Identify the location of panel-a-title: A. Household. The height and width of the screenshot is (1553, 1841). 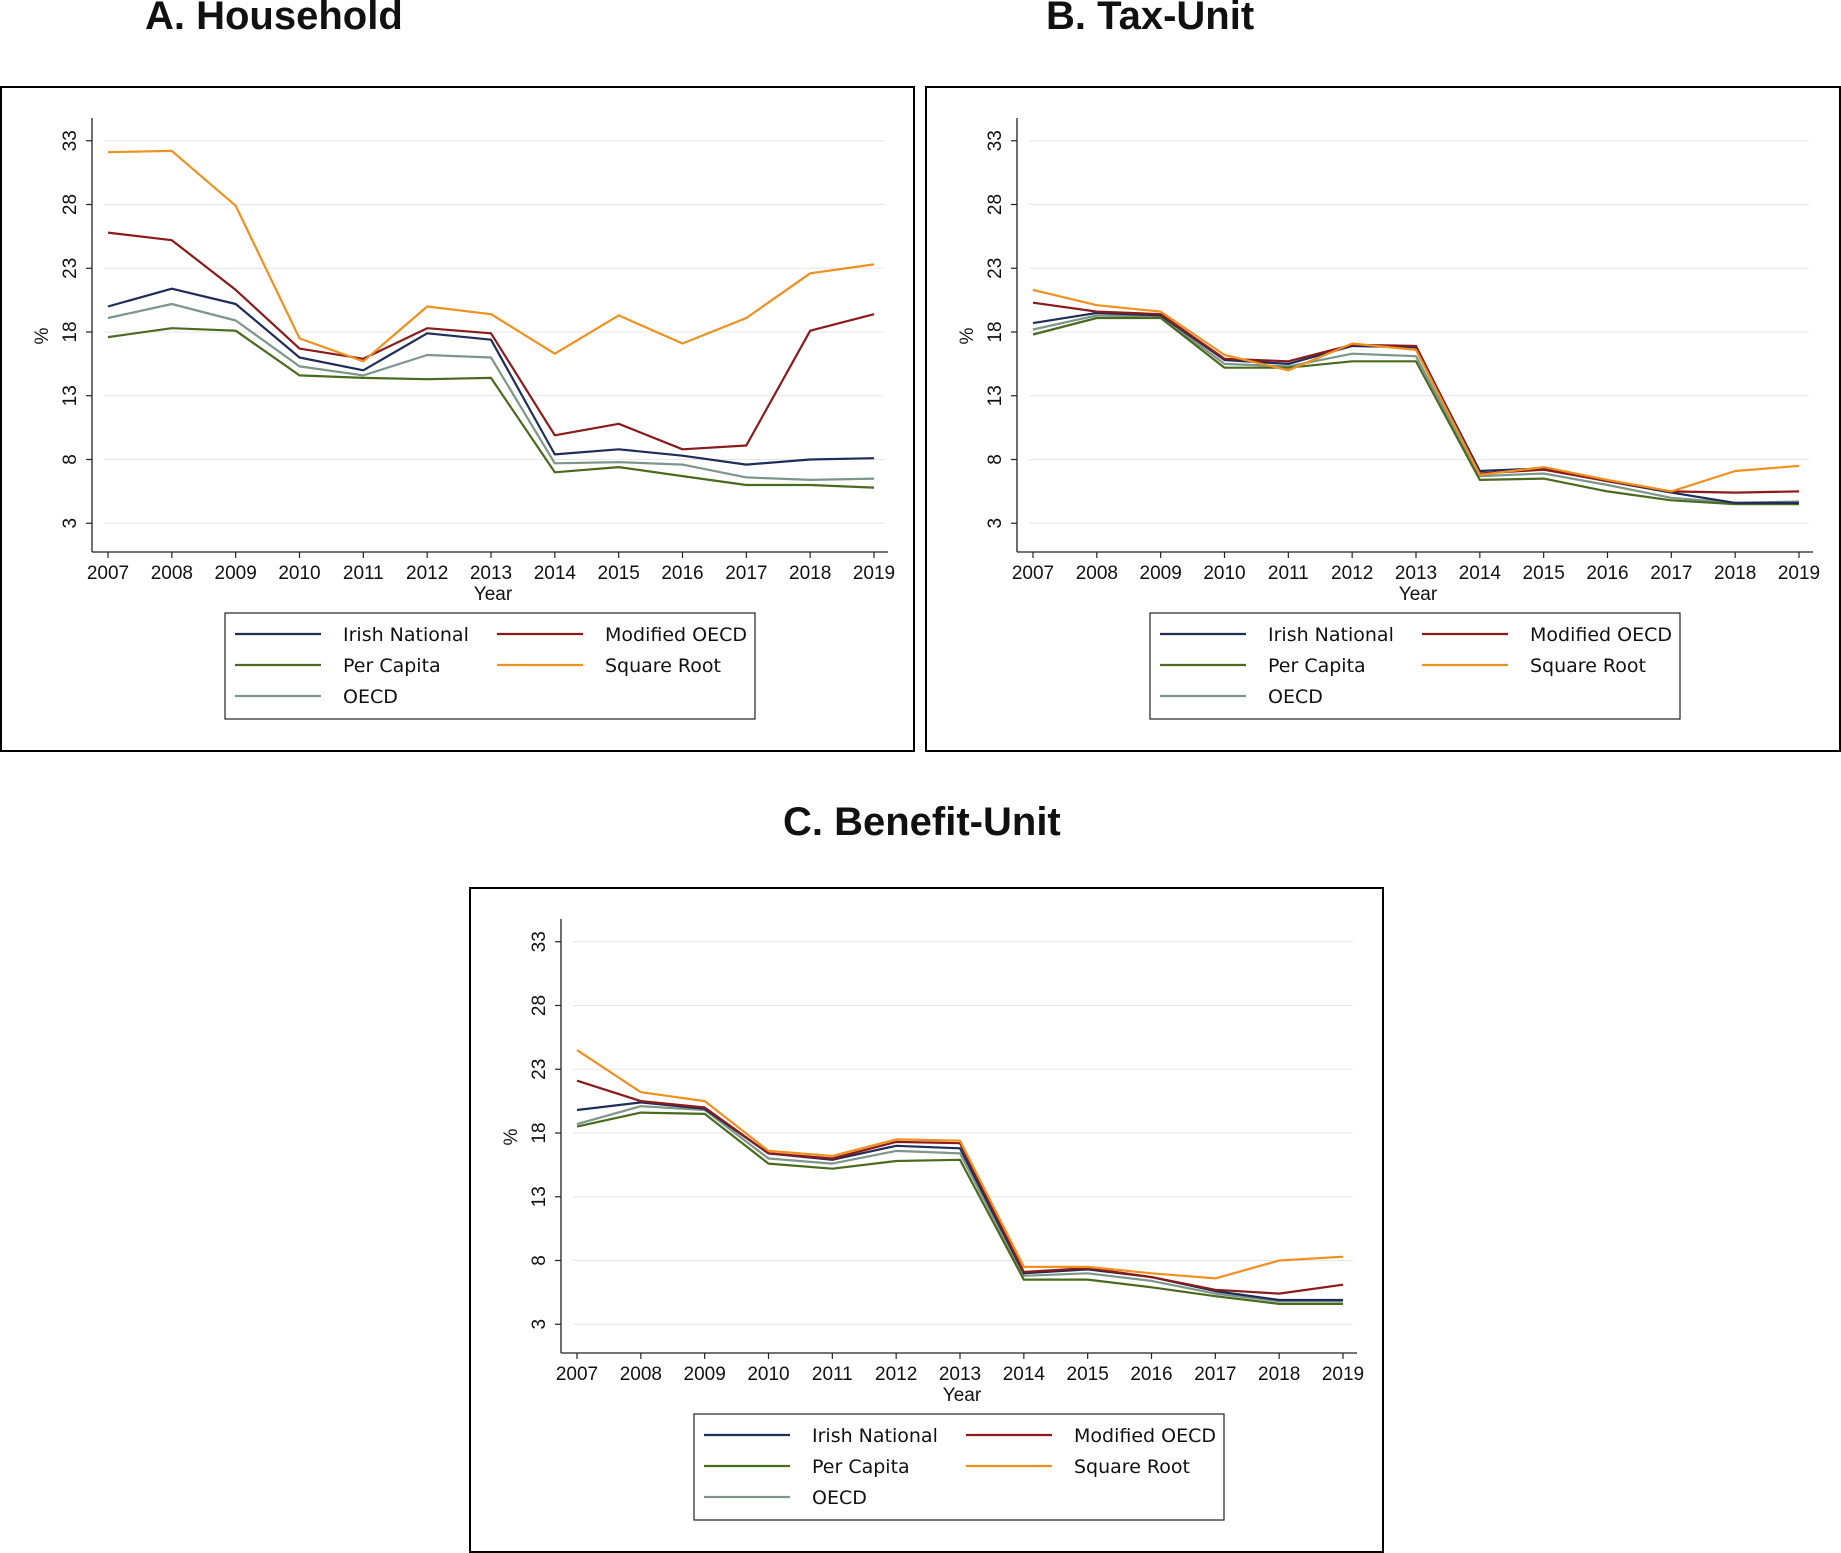
(274, 19).